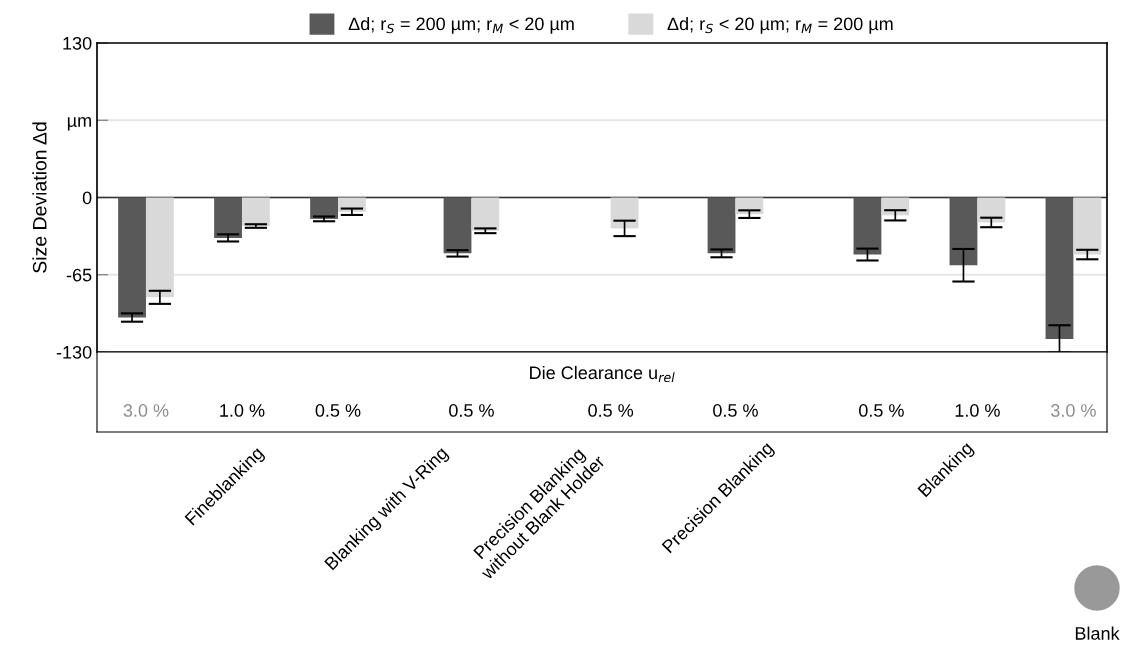 The image size is (1131, 653). Describe the element at coordinates (780, 25) in the screenshot. I see `legend-label: Δd; r$_{S}$ < 20 µm; r$_{M}$ = 200 µm` at that location.